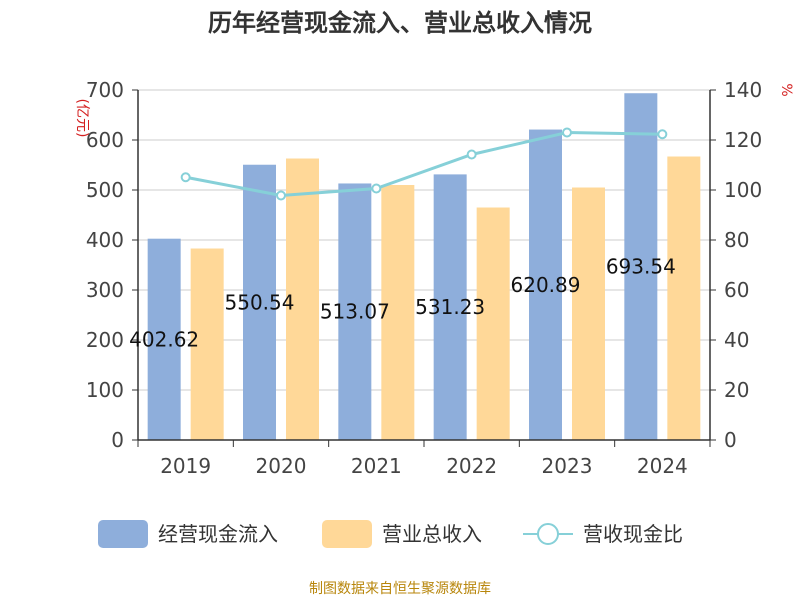  What do you see at coordinates (82, 118) in the screenshot?
I see `left-axis-unit: (亿元)` at bounding box center [82, 118].